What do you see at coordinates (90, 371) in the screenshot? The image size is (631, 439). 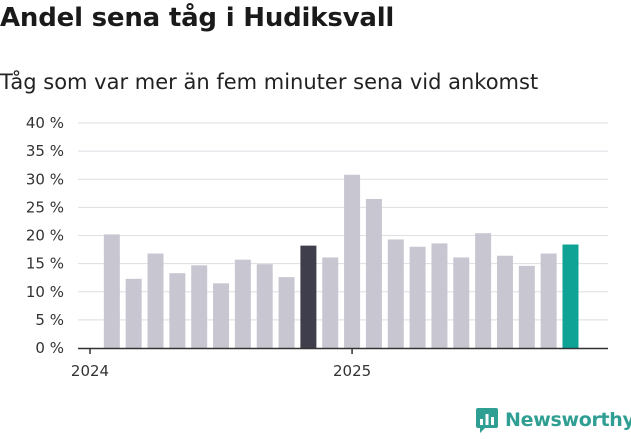 I see `x-tick-label: 2024` at bounding box center [90, 371].